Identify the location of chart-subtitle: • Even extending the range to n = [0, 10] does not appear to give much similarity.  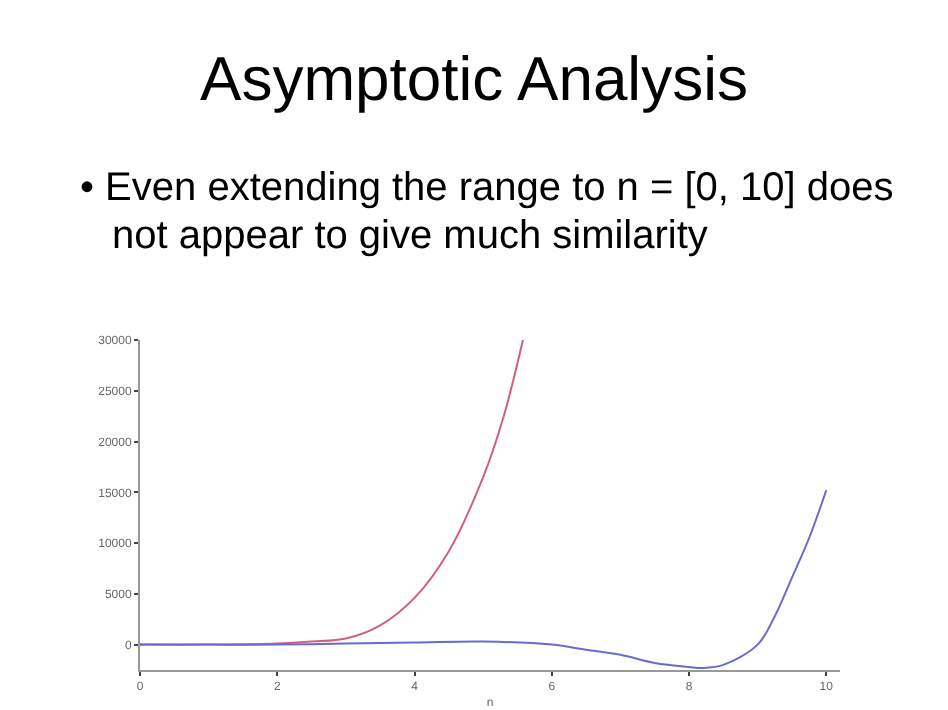
(488, 212).